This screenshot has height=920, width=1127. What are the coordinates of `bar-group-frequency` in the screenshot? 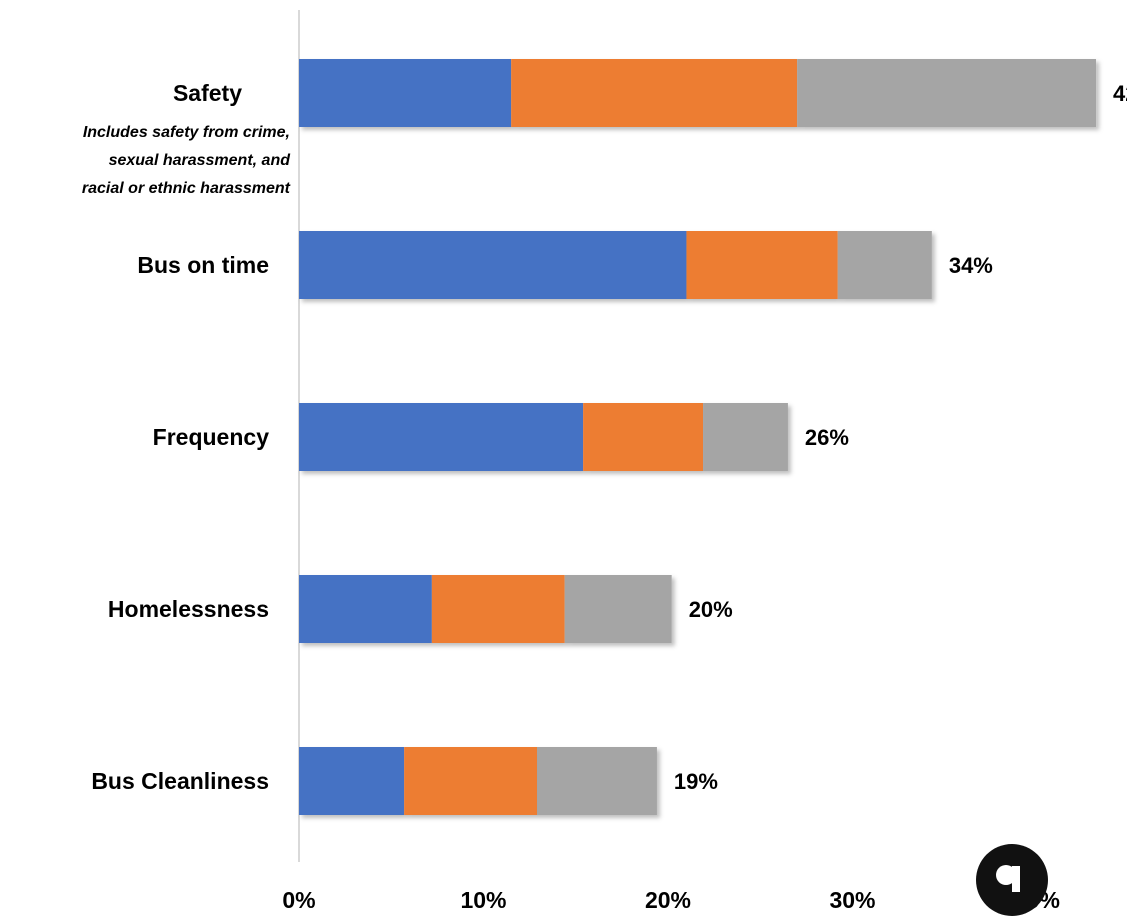 It's located at (543, 437).